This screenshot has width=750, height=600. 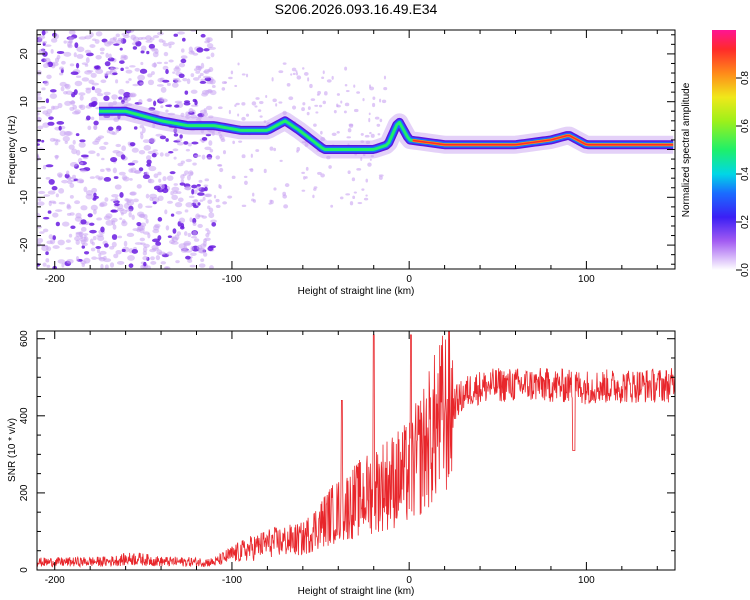 What do you see at coordinates (409, 279) in the screenshot?
I see `spectrogram-xtick-label: 0` at bounding box center [409, 279].